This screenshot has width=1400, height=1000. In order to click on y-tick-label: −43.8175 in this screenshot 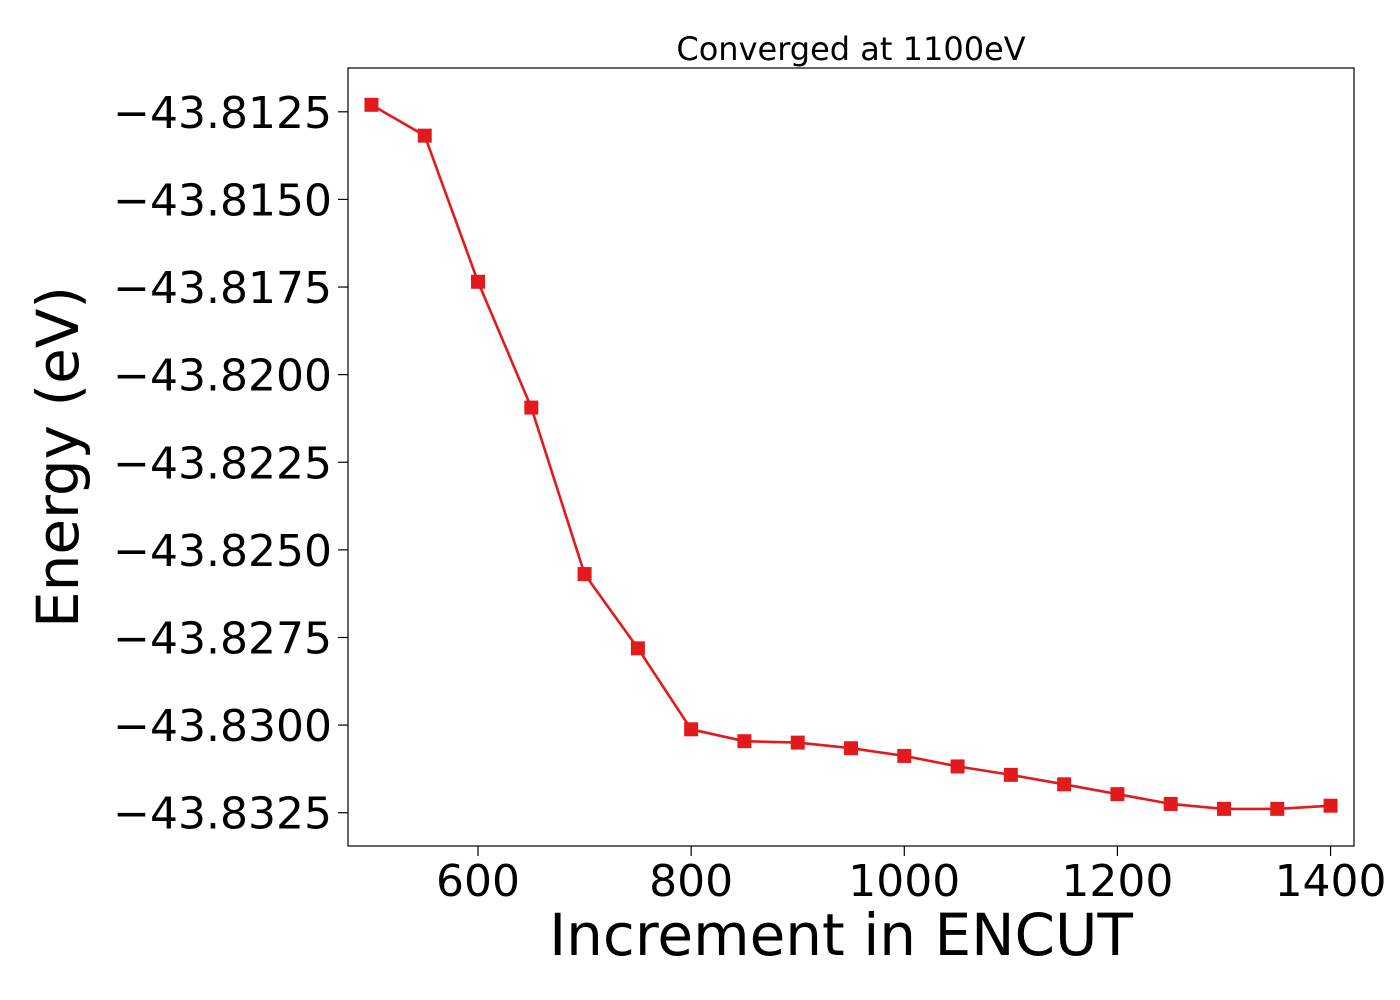, I will do `click(222, 288)`.